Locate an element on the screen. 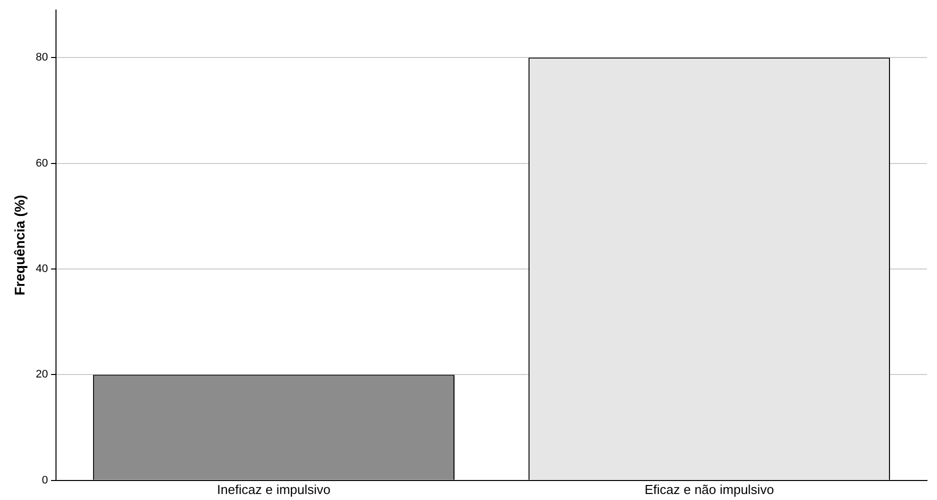 Image resolution: width=937 pixels, height=500 pixels. y-axis-title: Frequência (%) is located at coordinates (19, 245).